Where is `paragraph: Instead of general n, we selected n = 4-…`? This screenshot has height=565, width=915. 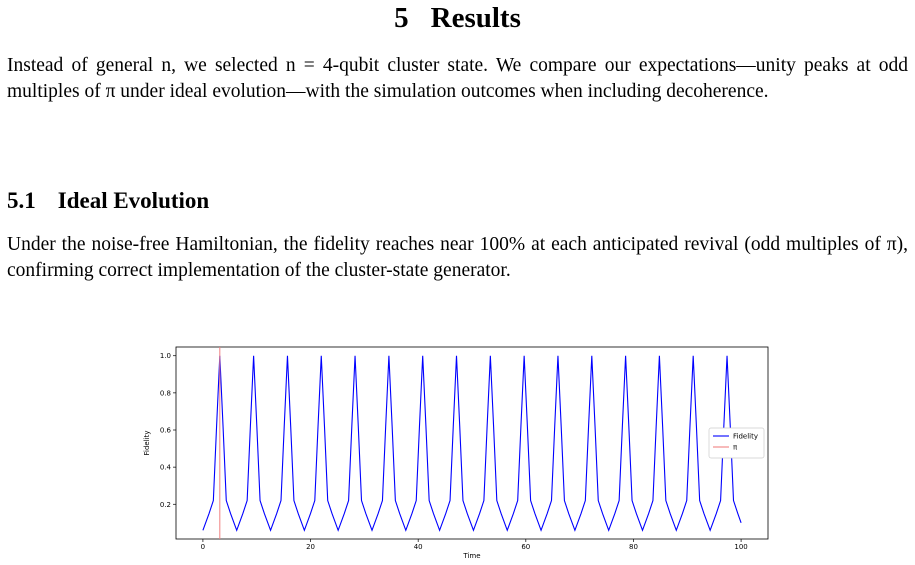
paragraph: Instead of general n, we selected n = 4-… is located at coordinates (457, 78).